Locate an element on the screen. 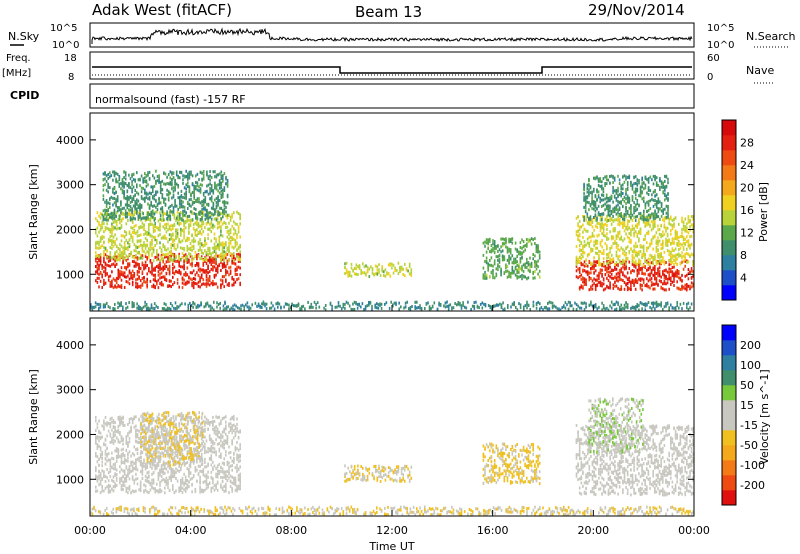 This screenshot has height=554, width=800. nsky-trace is located at coordinates (392, 35).